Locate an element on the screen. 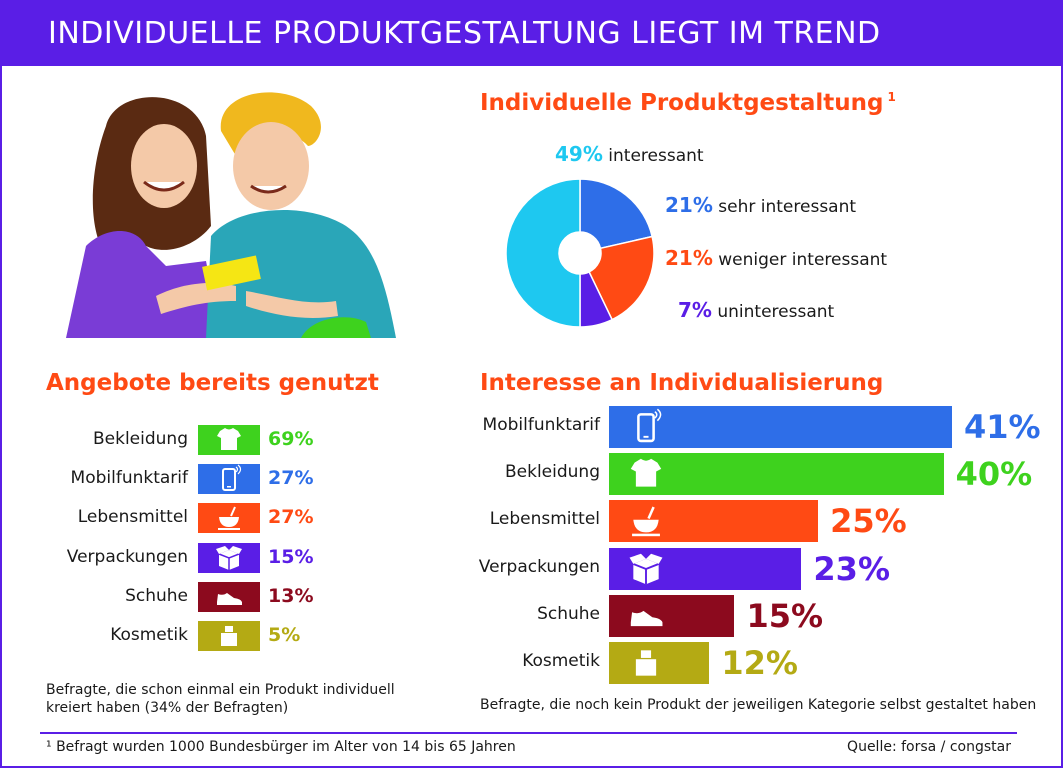 The image size is (1063, 768). row-category-label: Mobilfunktarif is located at coordinates (129, 478).